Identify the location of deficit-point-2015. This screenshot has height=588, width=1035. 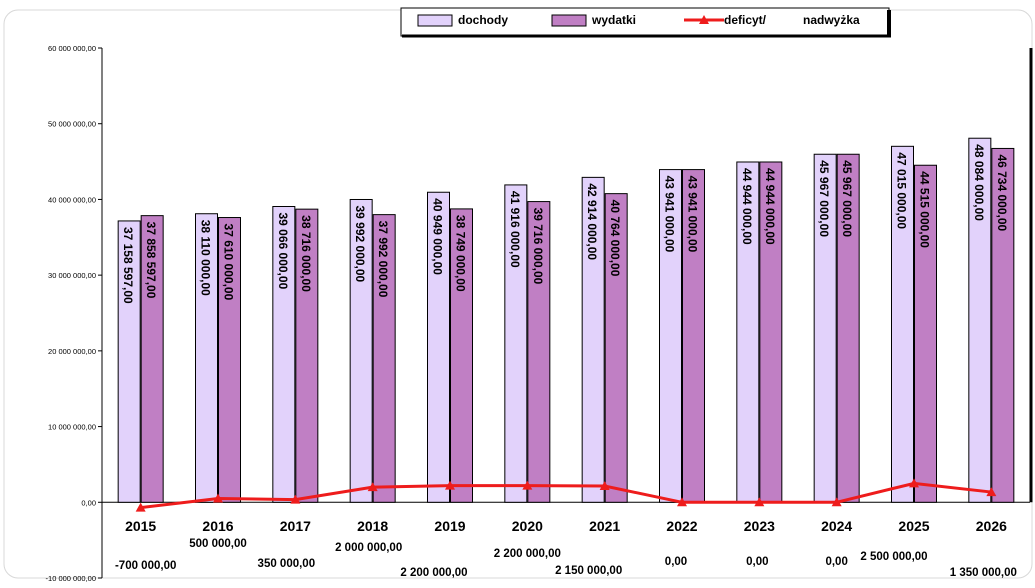
(140, 507).